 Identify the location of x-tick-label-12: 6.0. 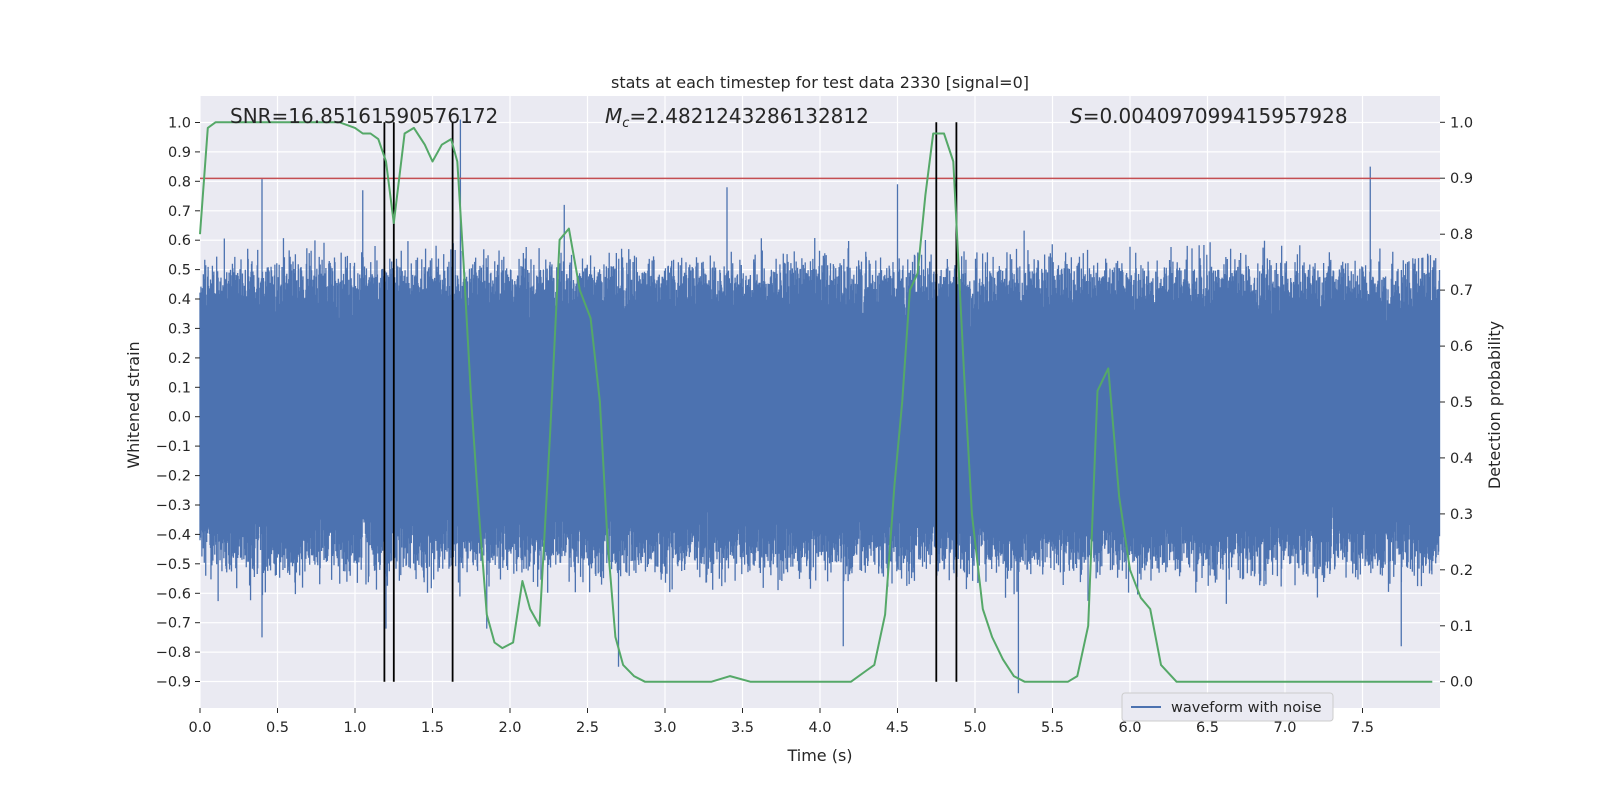
(1129, 728).